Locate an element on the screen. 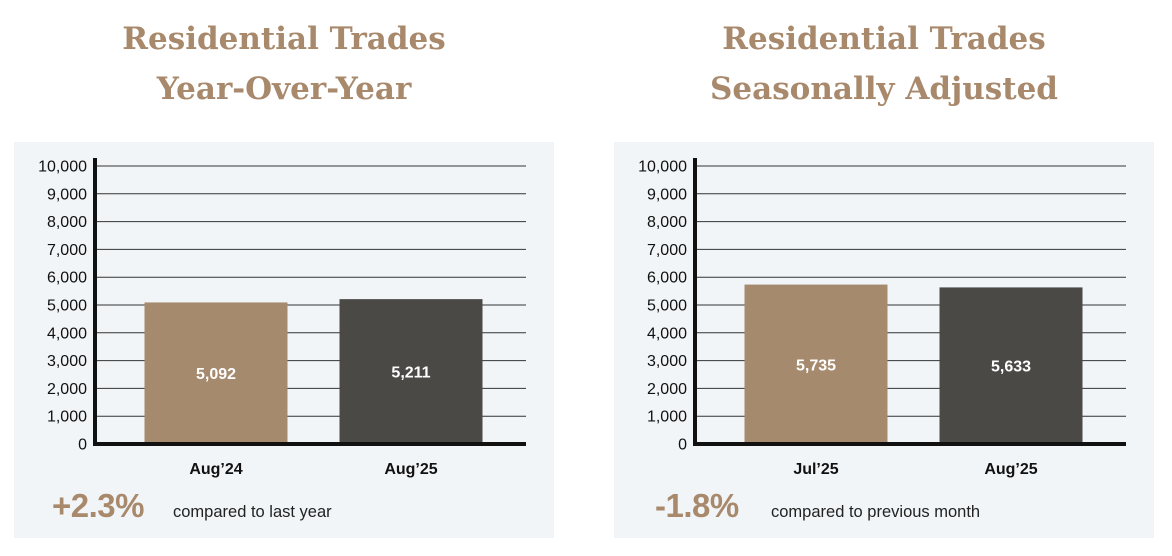 The height and width of the screenshot is (556, 1172). left-title-line1: Residential Trades is located at coordinates (284, 39).